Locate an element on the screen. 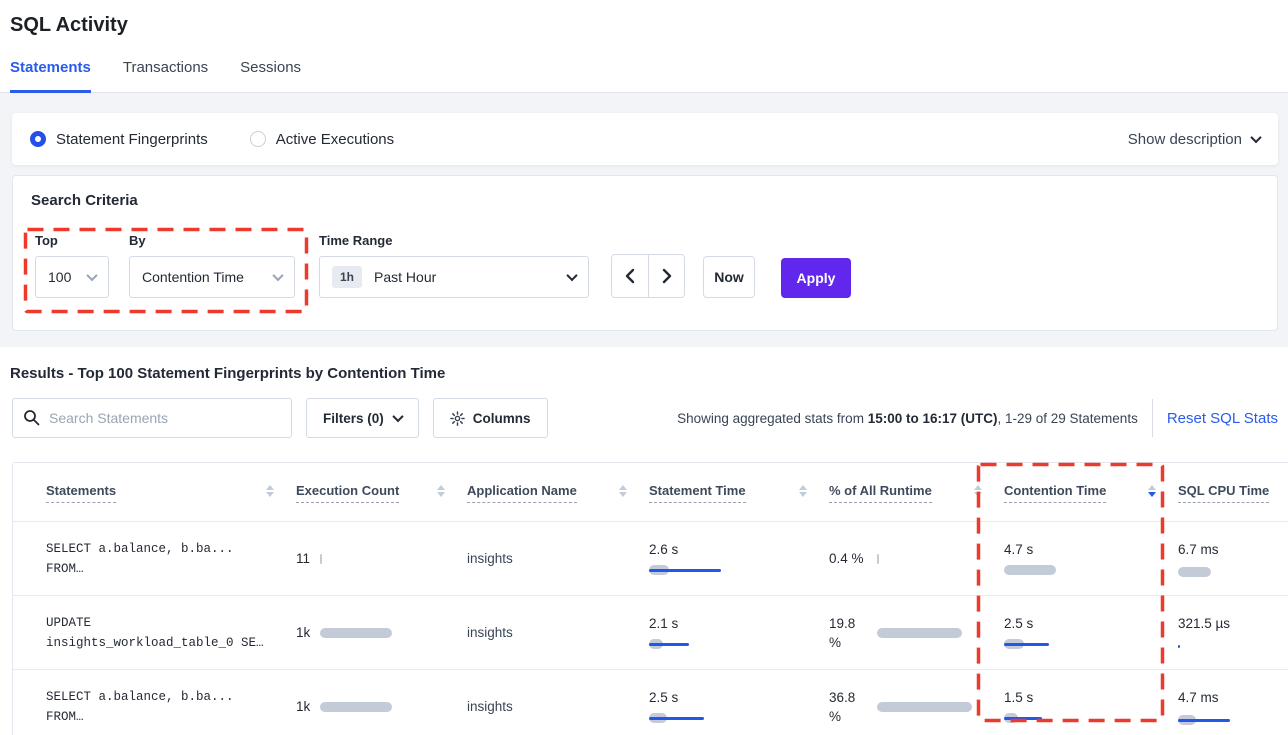  sql-cpu-time-cell: 4.7 ms is located at coordinates (1233, 707).